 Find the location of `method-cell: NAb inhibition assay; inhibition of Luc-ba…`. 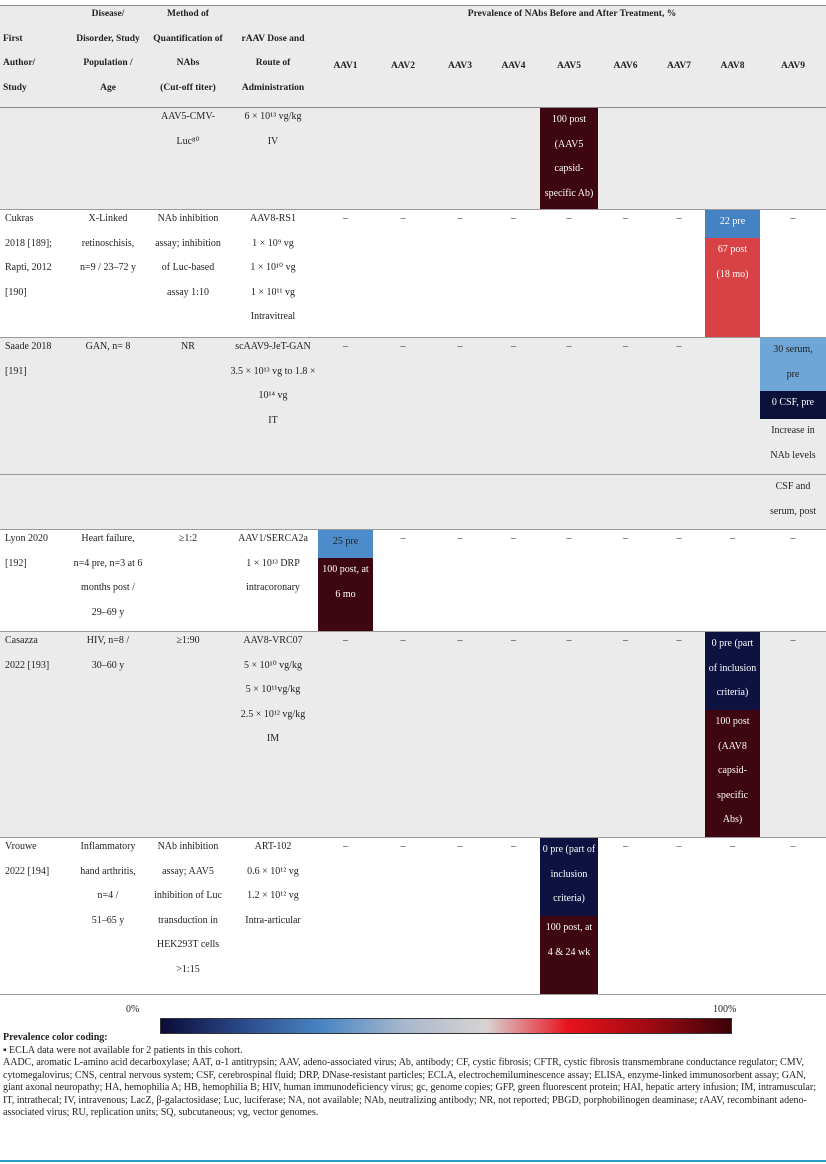

method-cell: NAb inhibition assay; inhibition of Luc-ba… is located at coordinates (188, 274).